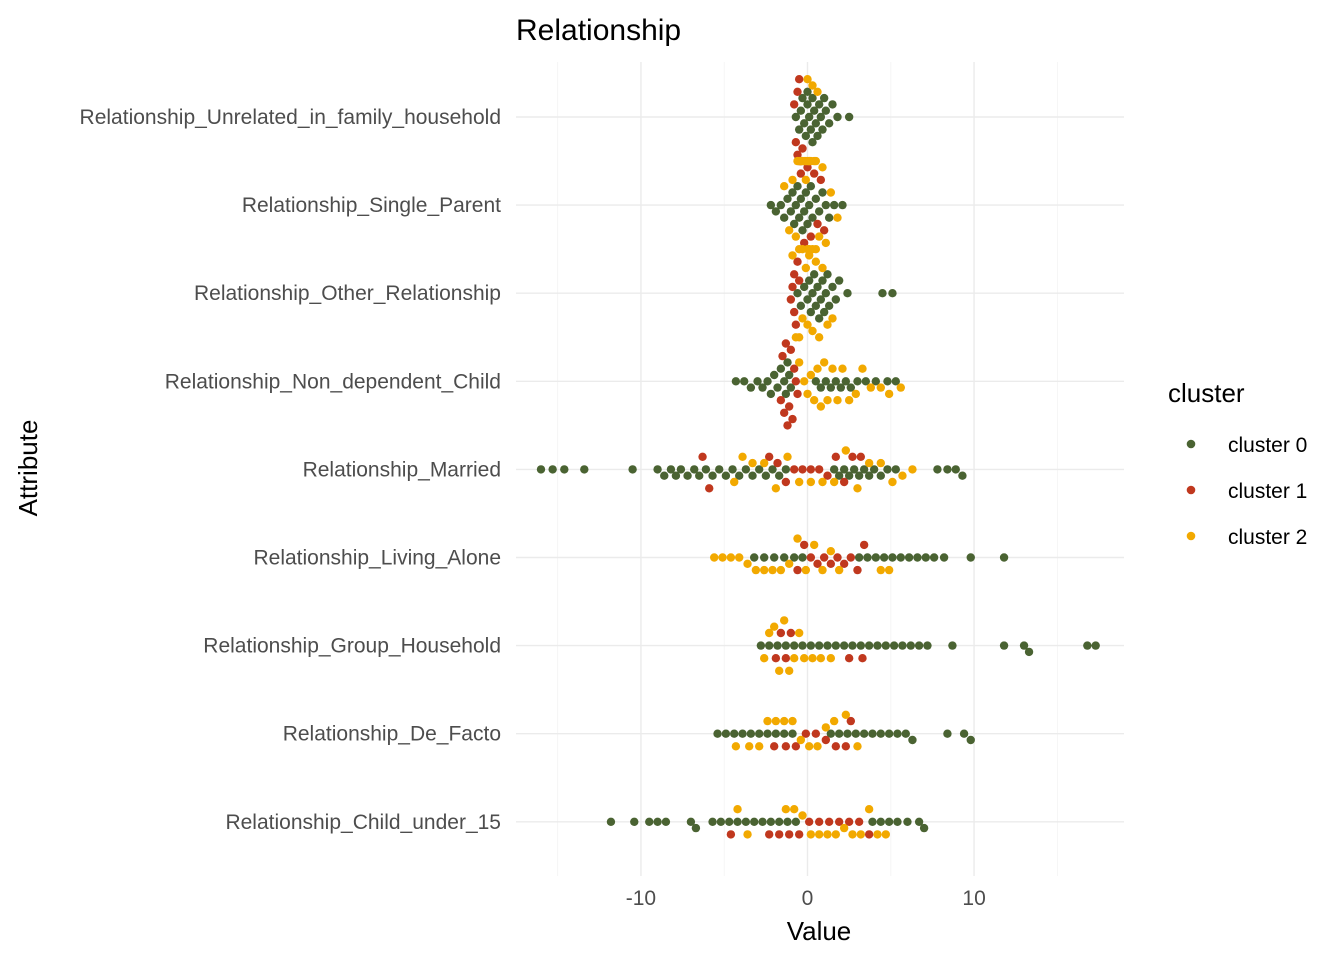  What do you see at coordinates (1267, 491) in the screenshot?
I see `legend-label: cluster 1` at bounding box center [1267, 491].